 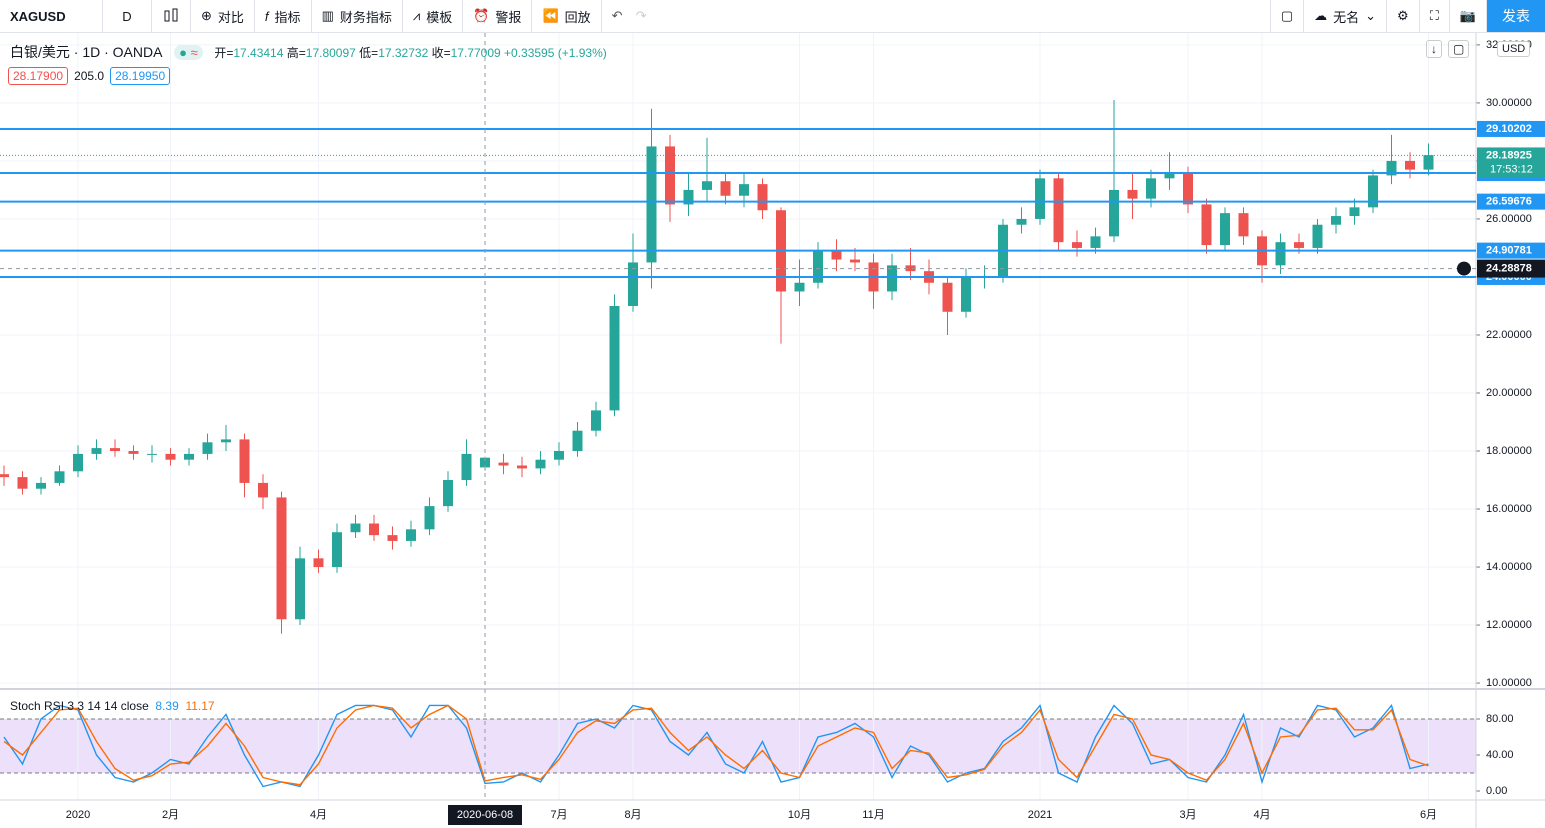 What do you see at coordinates (1428, 815) in the screenshot?
I see `x-tick-label: 6月` at bounding box center [1428, 815].